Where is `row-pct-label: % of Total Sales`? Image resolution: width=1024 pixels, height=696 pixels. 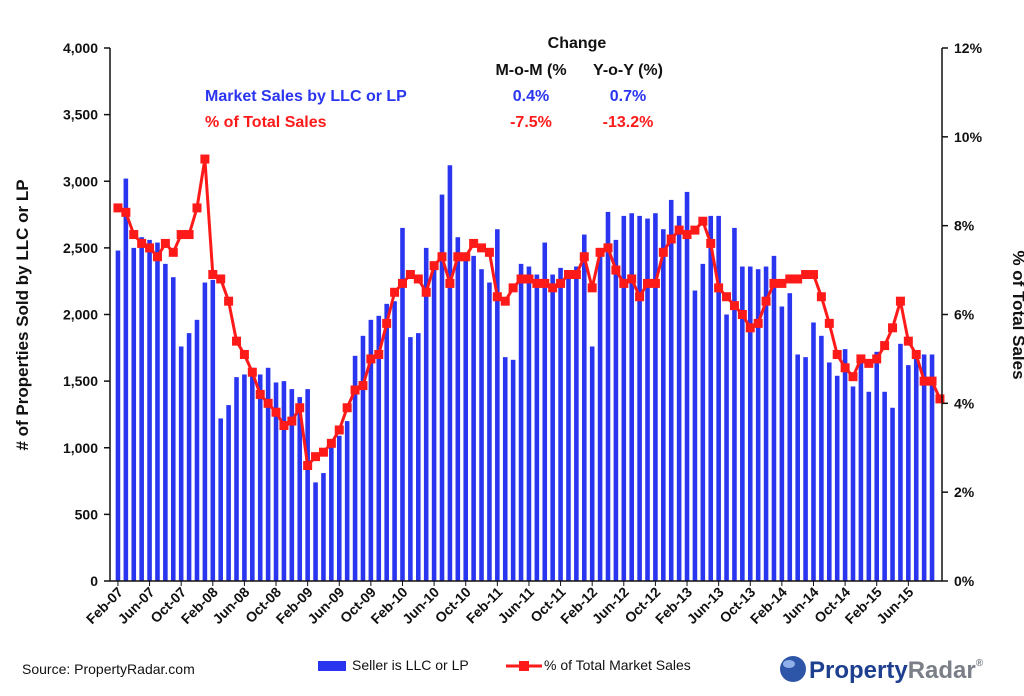 row-pct-label: % of Total Sales is located at coordinates (266, 122).